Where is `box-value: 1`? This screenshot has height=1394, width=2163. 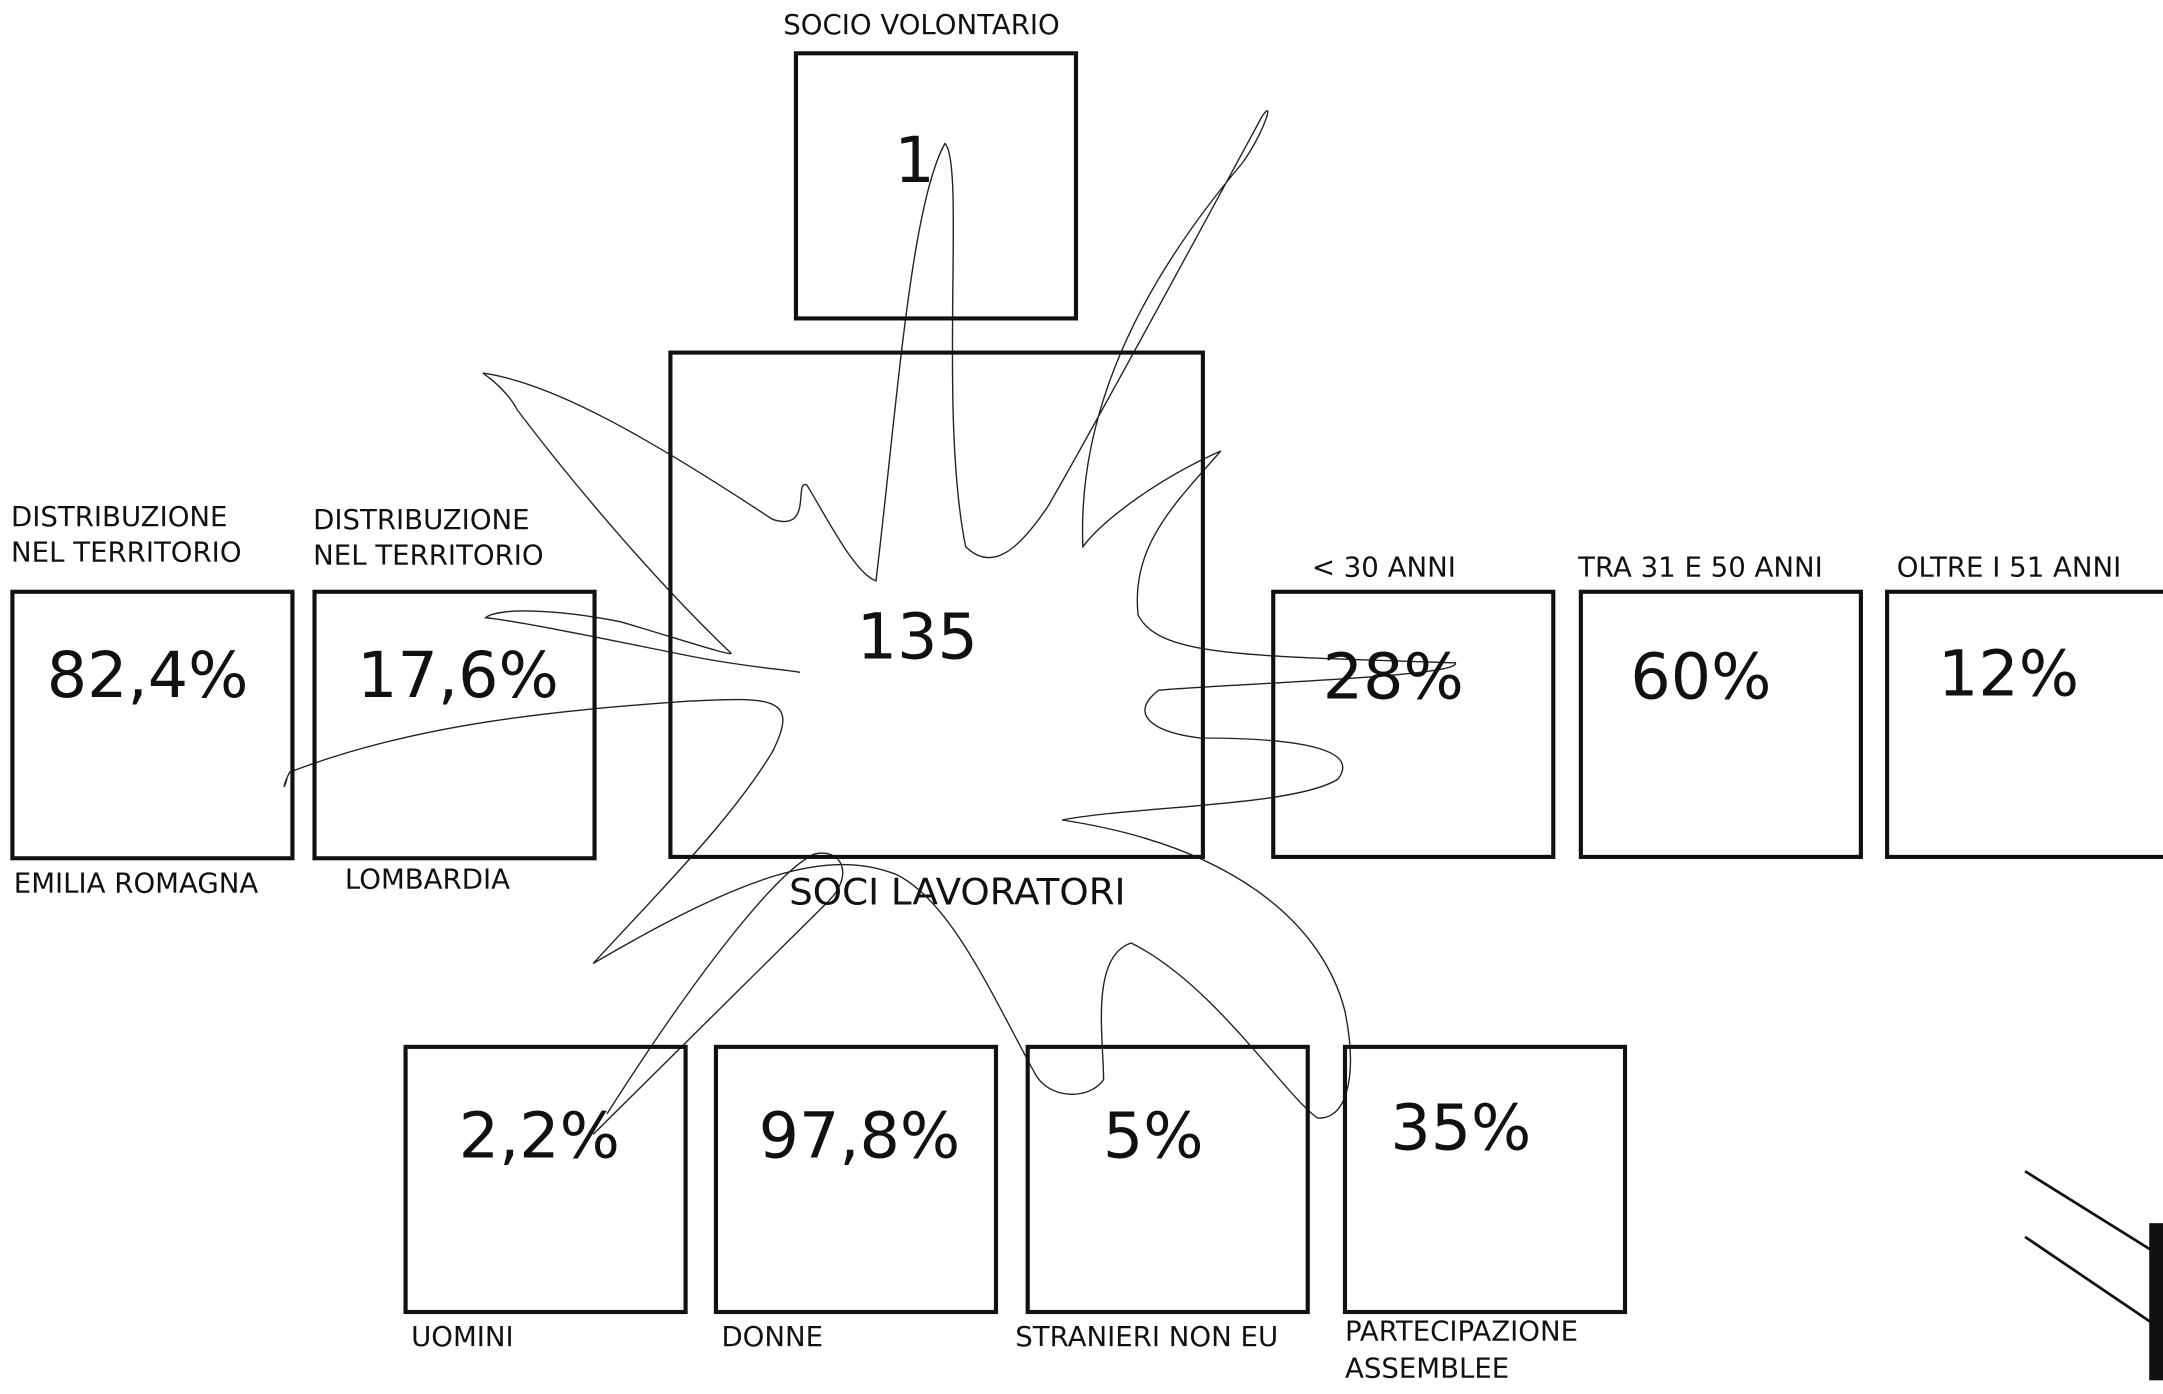
box-value: 1 is located at coordinates (914, 160).